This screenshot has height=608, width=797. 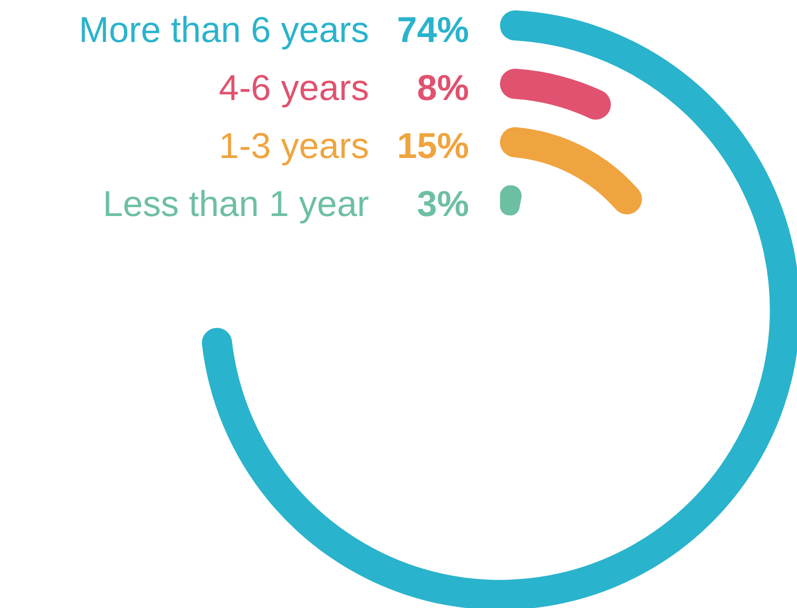 What do you see at coordinates (293, 146) in the screenshot?
I see `category-label: 1-3 years` at bounding box center [293, 146].